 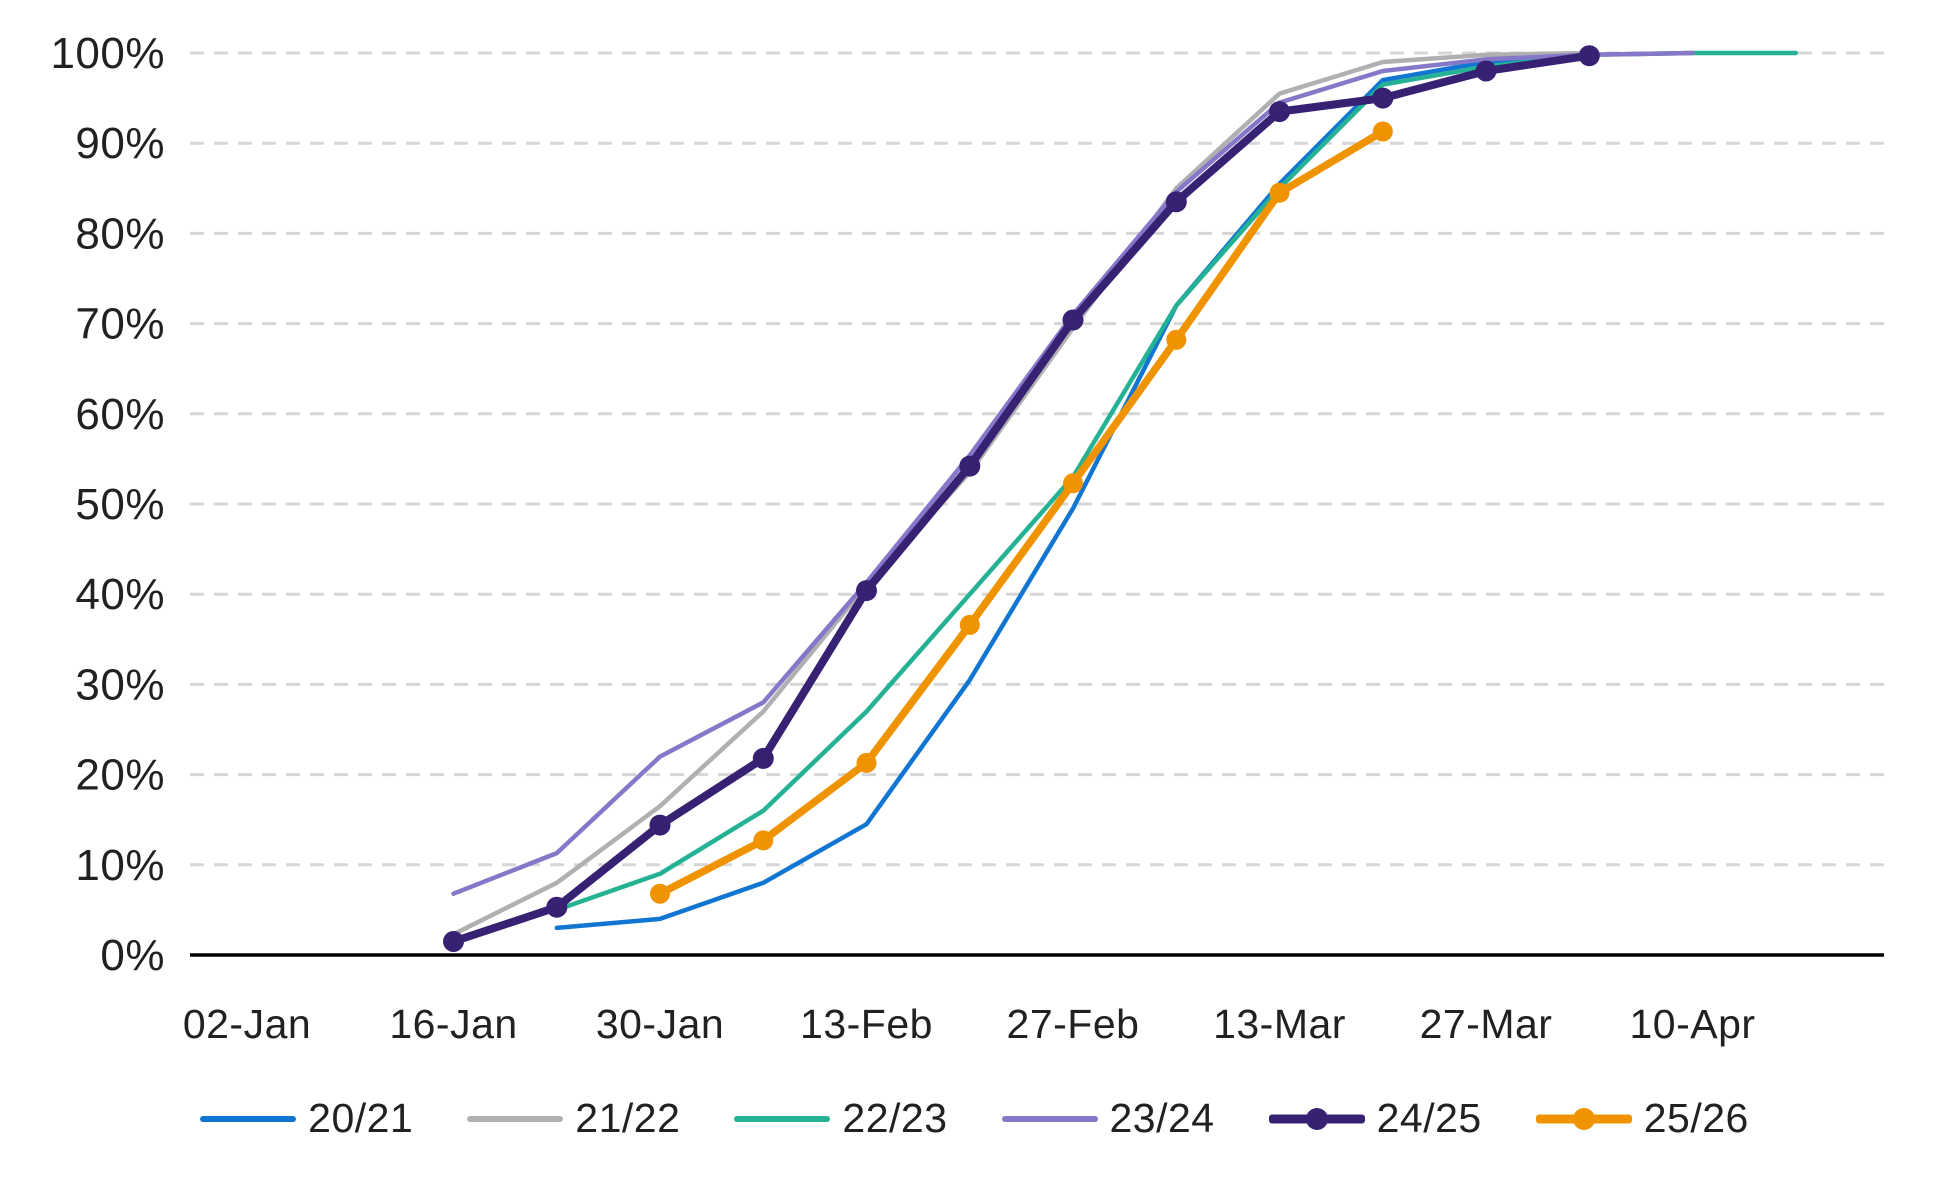 I want to click on series-marker-25-26-30-jan, so click(x=660, y=893).